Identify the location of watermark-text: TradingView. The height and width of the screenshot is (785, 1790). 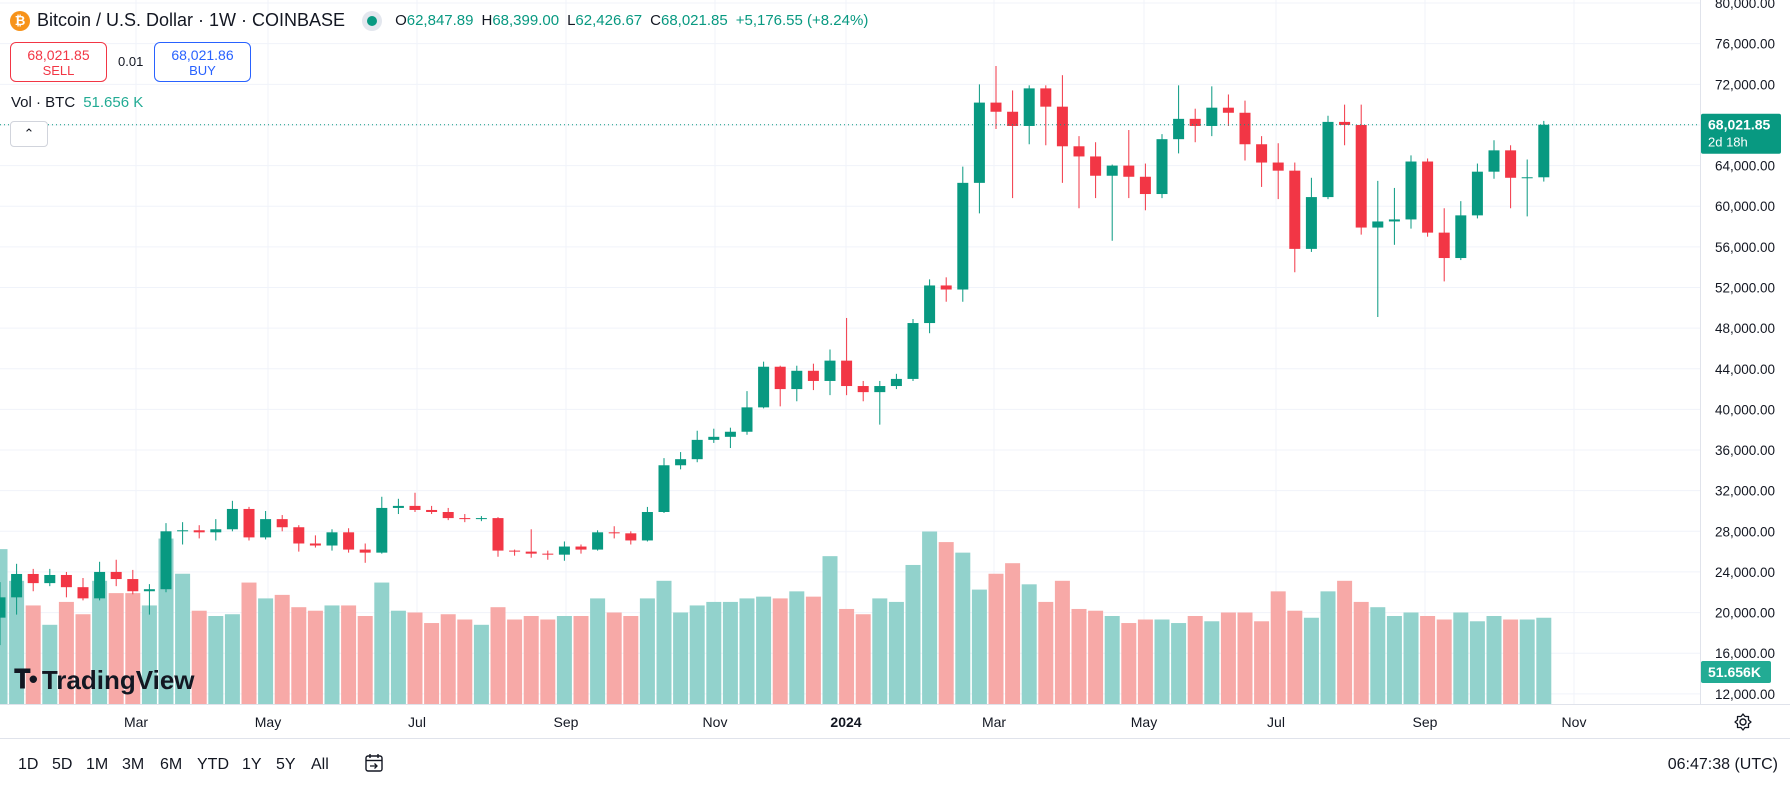
(118, 679).